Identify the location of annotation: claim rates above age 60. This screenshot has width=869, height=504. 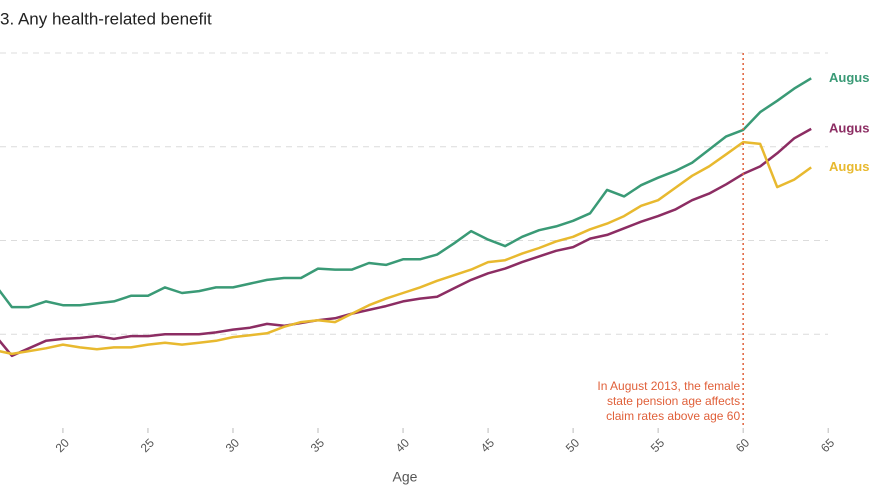
(673, 416).